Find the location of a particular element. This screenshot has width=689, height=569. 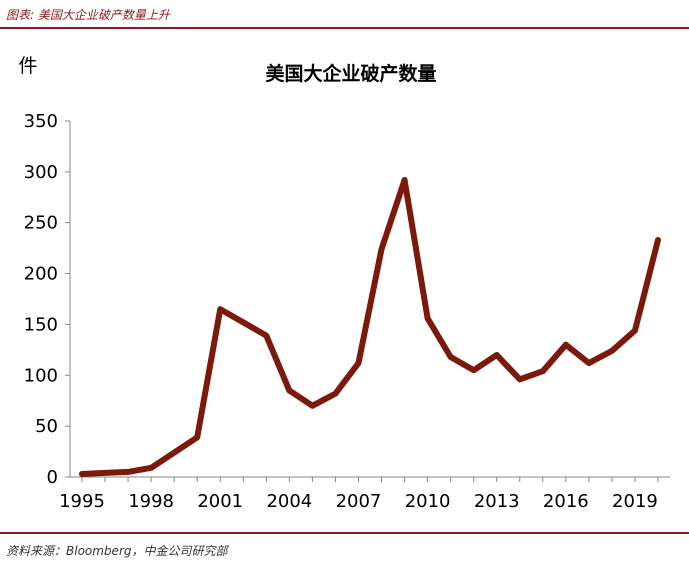

y-tick-label: 350 is located at coordinates (41, 121).